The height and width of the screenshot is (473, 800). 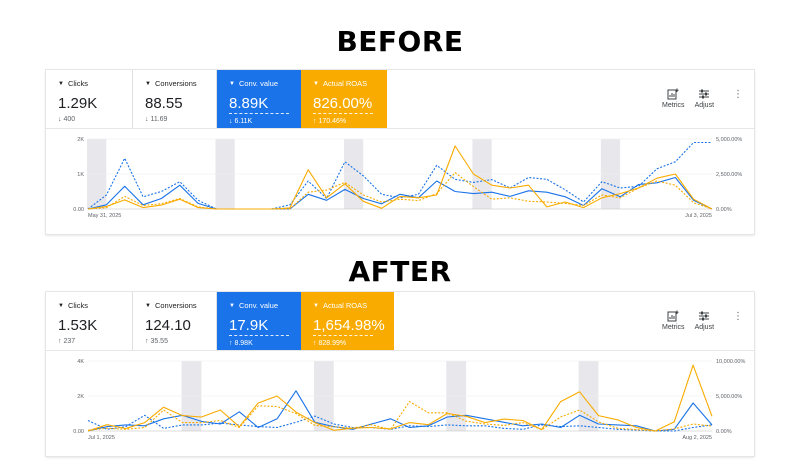 I want to click on before-heading: BEFORE, so click(x=400, y=41).